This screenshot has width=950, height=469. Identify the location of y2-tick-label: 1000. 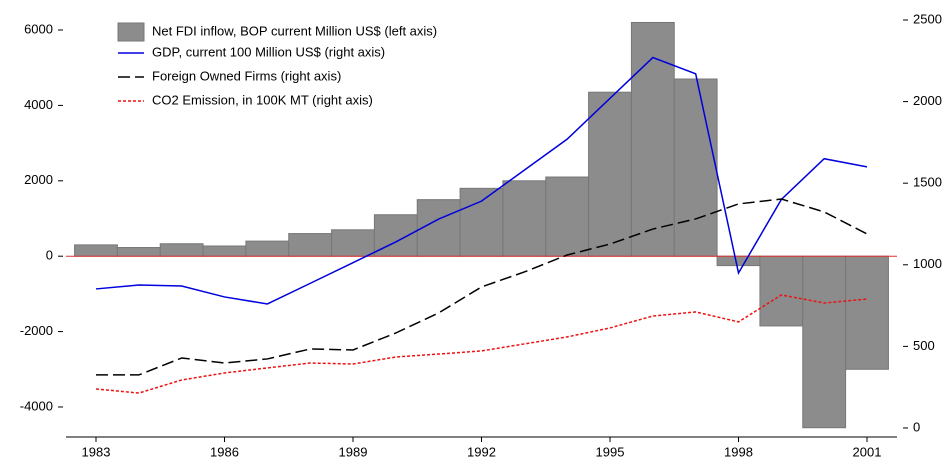
(927, 263).